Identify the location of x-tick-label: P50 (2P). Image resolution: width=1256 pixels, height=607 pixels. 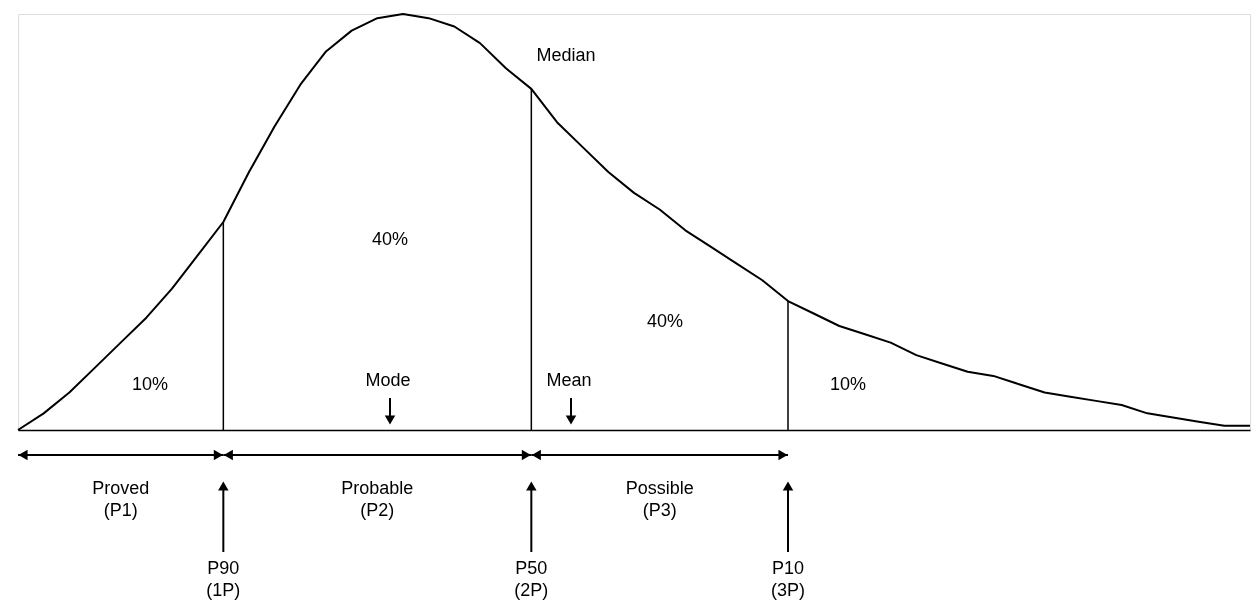
(531, 579).